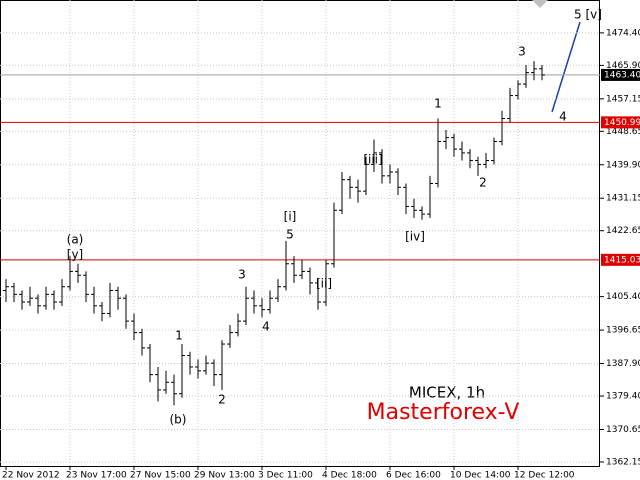 The width and height of the screenshot is (640, 480). What do you see at coordinates (623, 430) in the screenshot?
I see `y-tick-label: 1370.65` at bounding box center [623, 430].